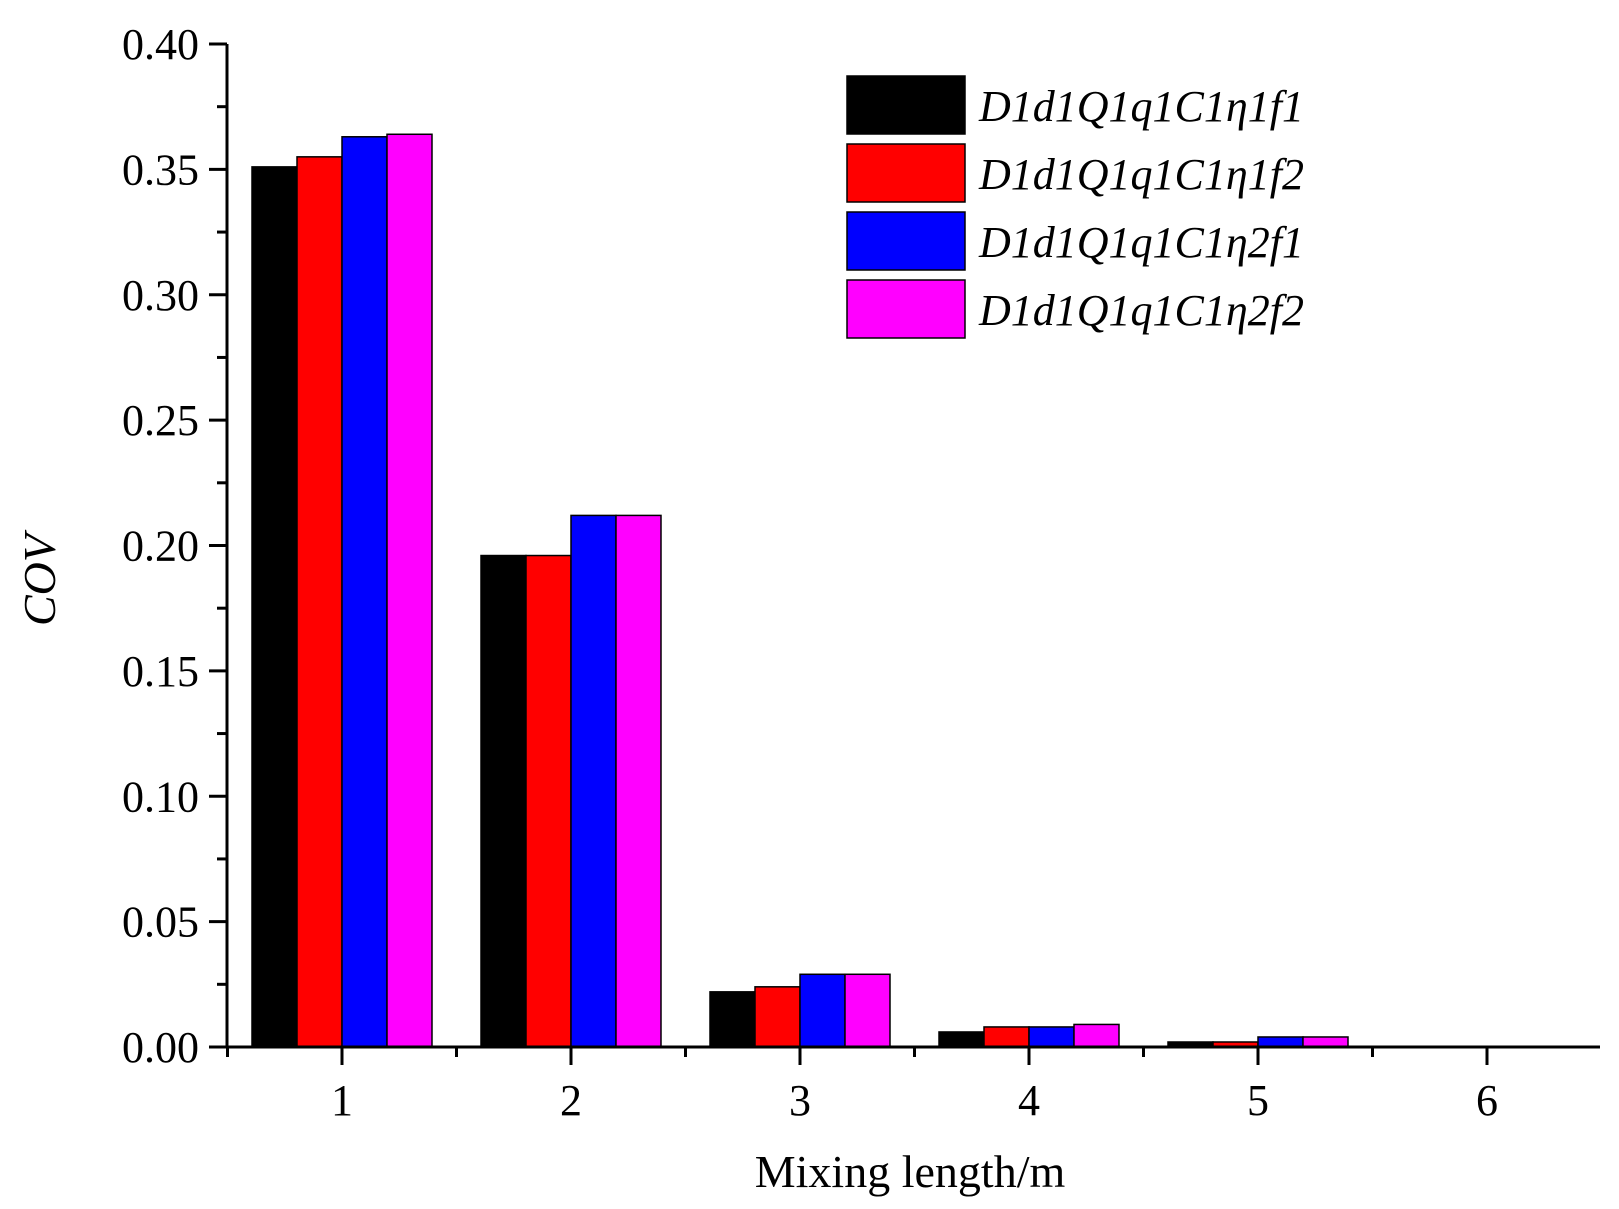  Describe the element at coordinates (1141, 242) in the screenshot. I see `legend-label-3: D1d1Q1q1C1η2f1` at that location.